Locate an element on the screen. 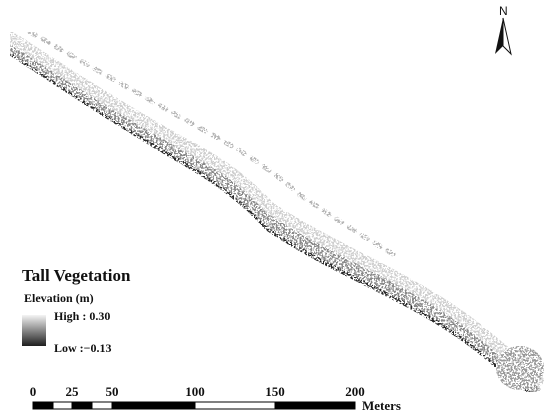  legend-title: Tall Vegetation is located at coordinates (76, 275).